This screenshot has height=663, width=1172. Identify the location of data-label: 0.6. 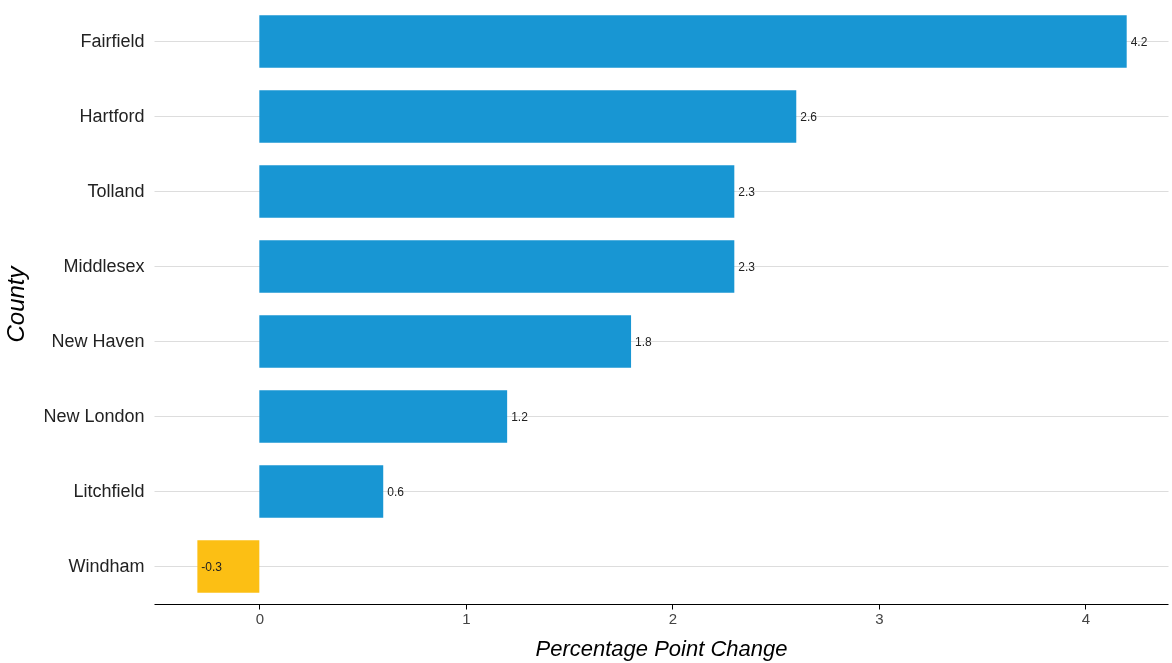
(396, 491).